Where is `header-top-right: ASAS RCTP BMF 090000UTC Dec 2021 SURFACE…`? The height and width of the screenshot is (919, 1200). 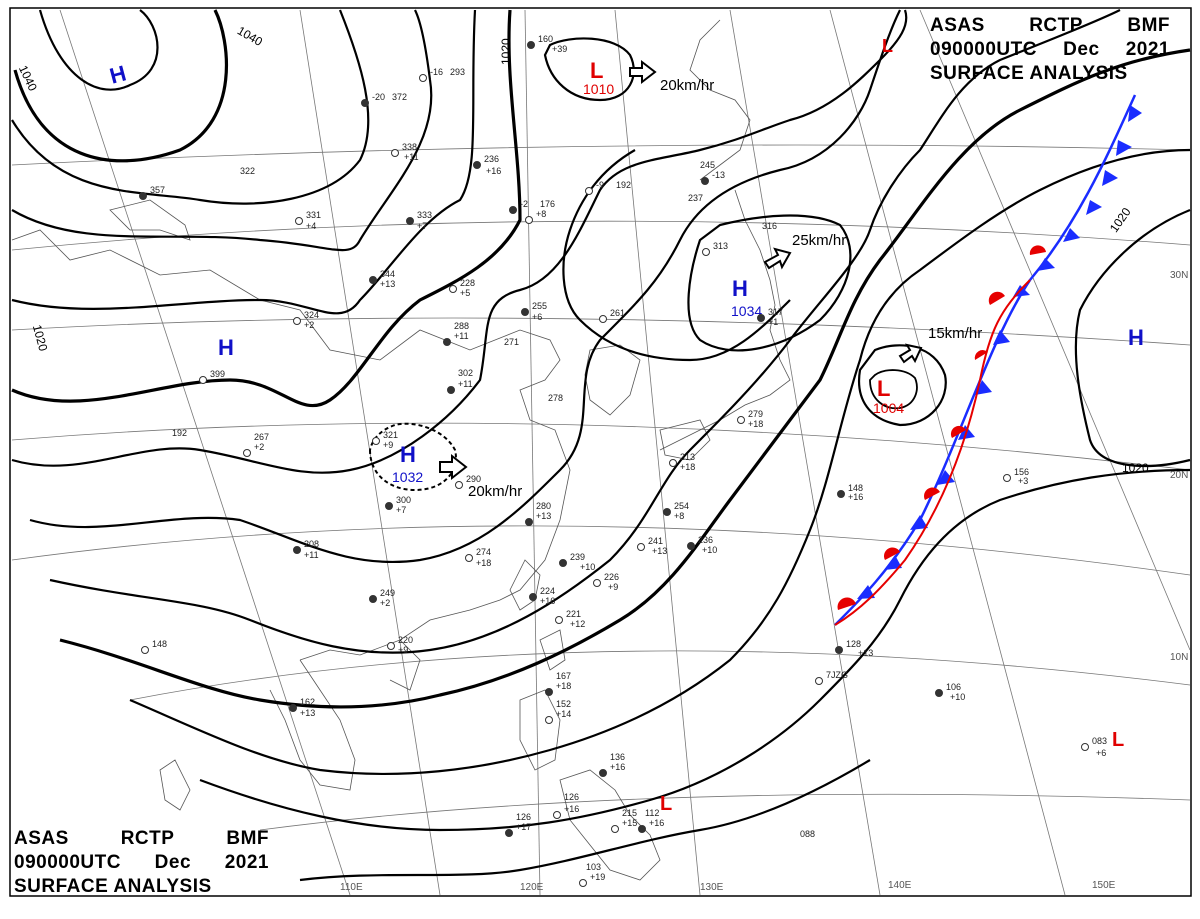
header-top-right: ASAS RCTP BMF 090000UTC Dec 2021 SURFACE… is located at coordinates (1050, 50).